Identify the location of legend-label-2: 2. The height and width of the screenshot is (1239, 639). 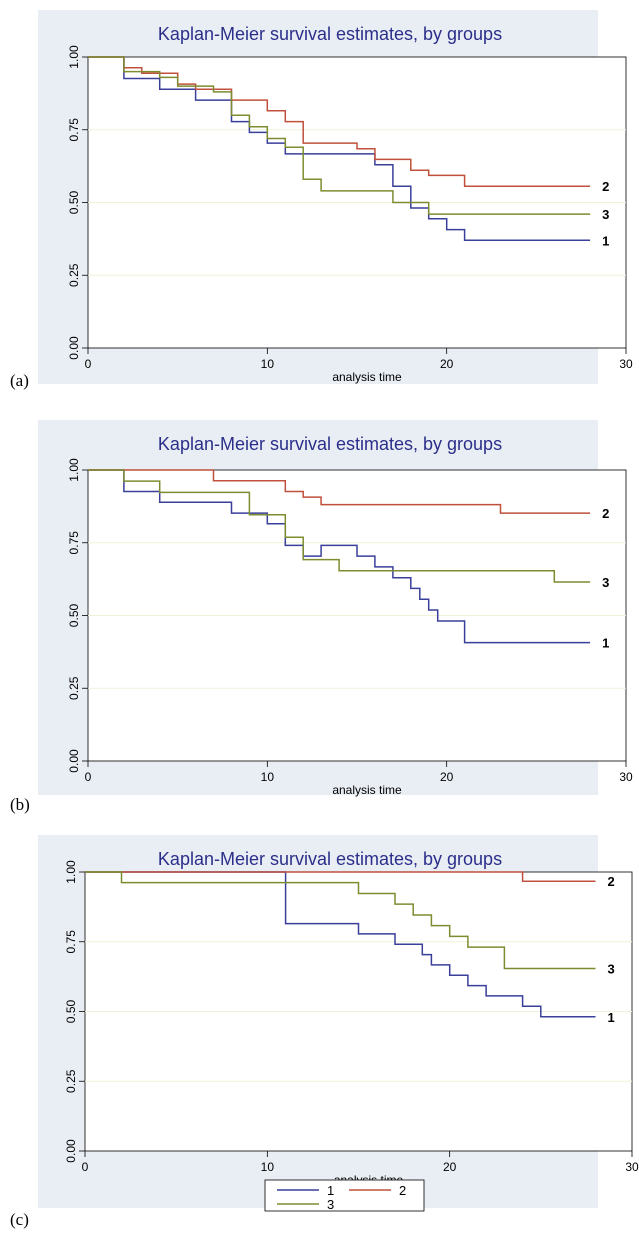
(402, 1190).